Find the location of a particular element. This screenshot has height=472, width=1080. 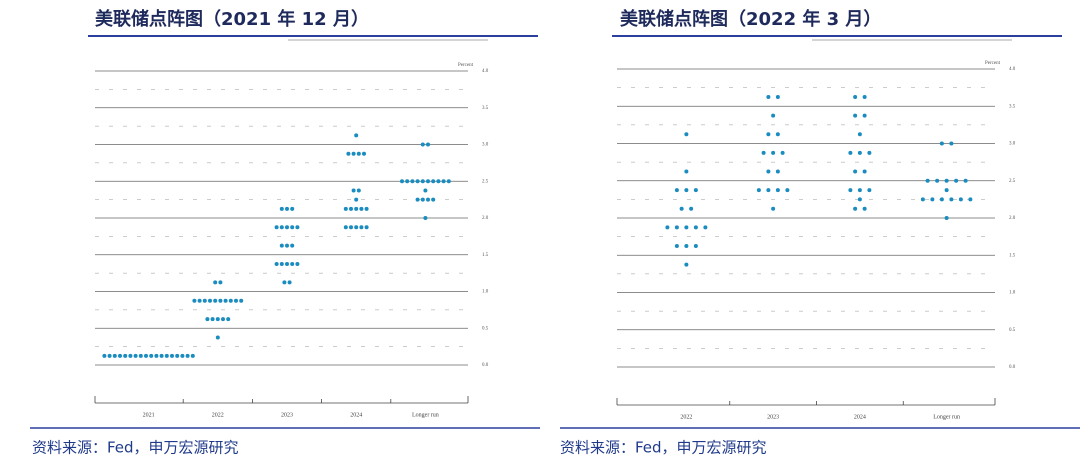

x-tick-label: 2021 is located at coordinates (149, 415).